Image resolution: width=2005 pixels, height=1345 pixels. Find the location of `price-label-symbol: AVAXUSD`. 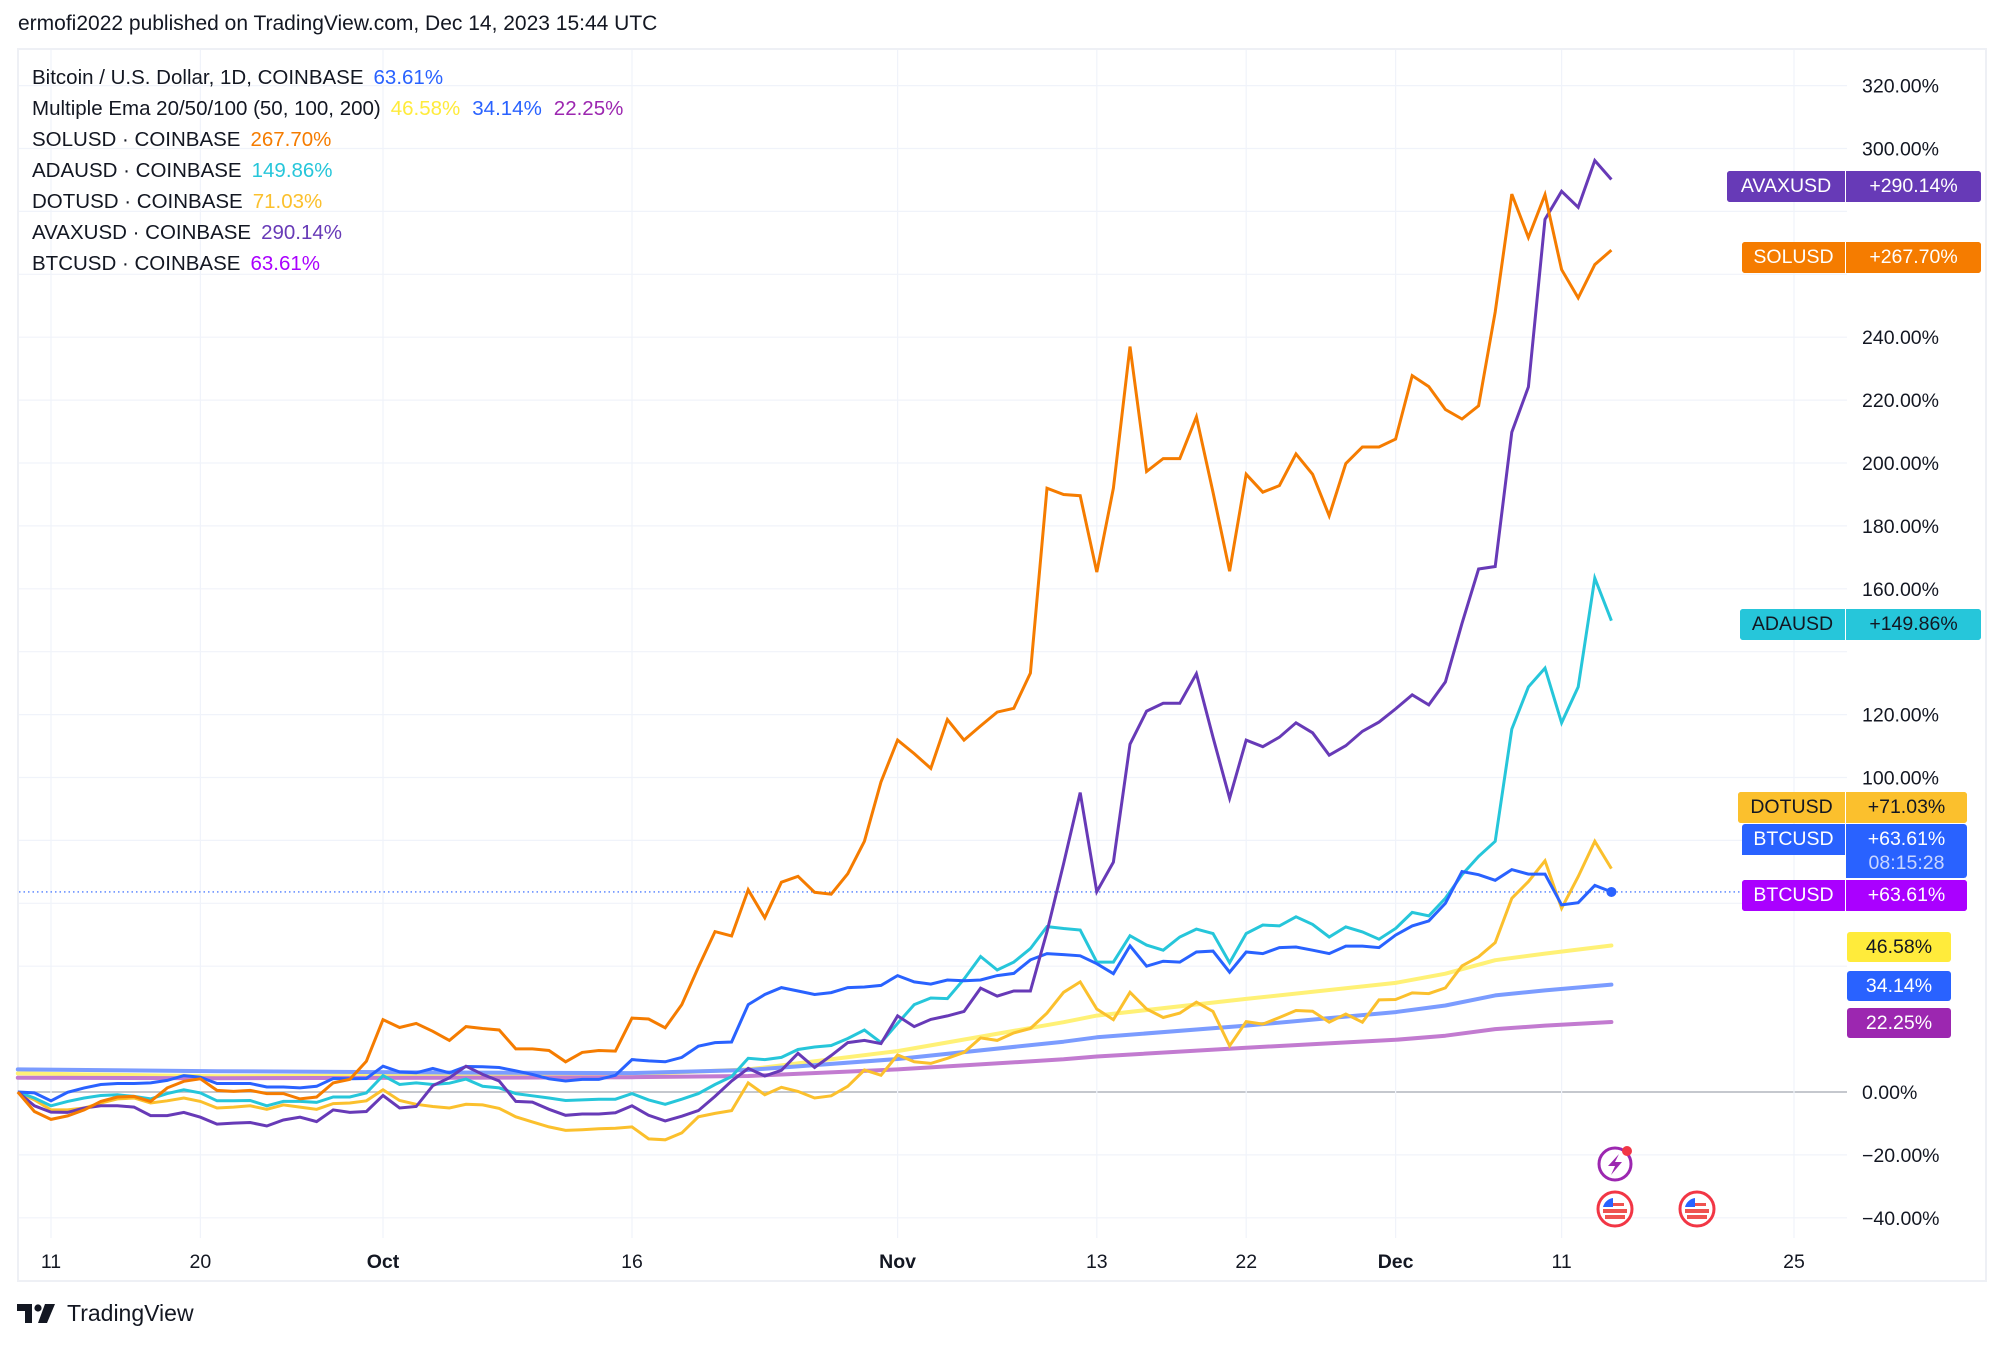

price-label-symbol: AVAXUSD is located at coordinates (1786, 186).